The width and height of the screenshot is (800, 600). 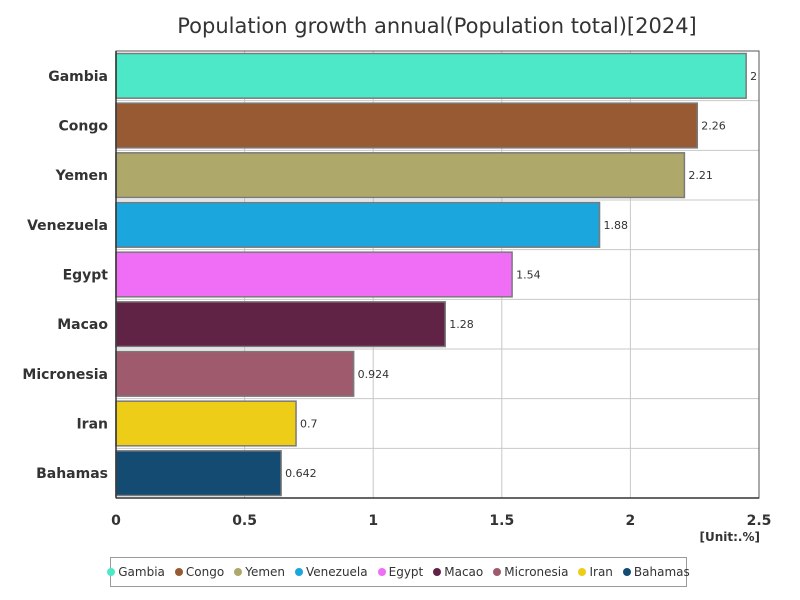 I want to click on bar-macao, so click(x=280, y=324).